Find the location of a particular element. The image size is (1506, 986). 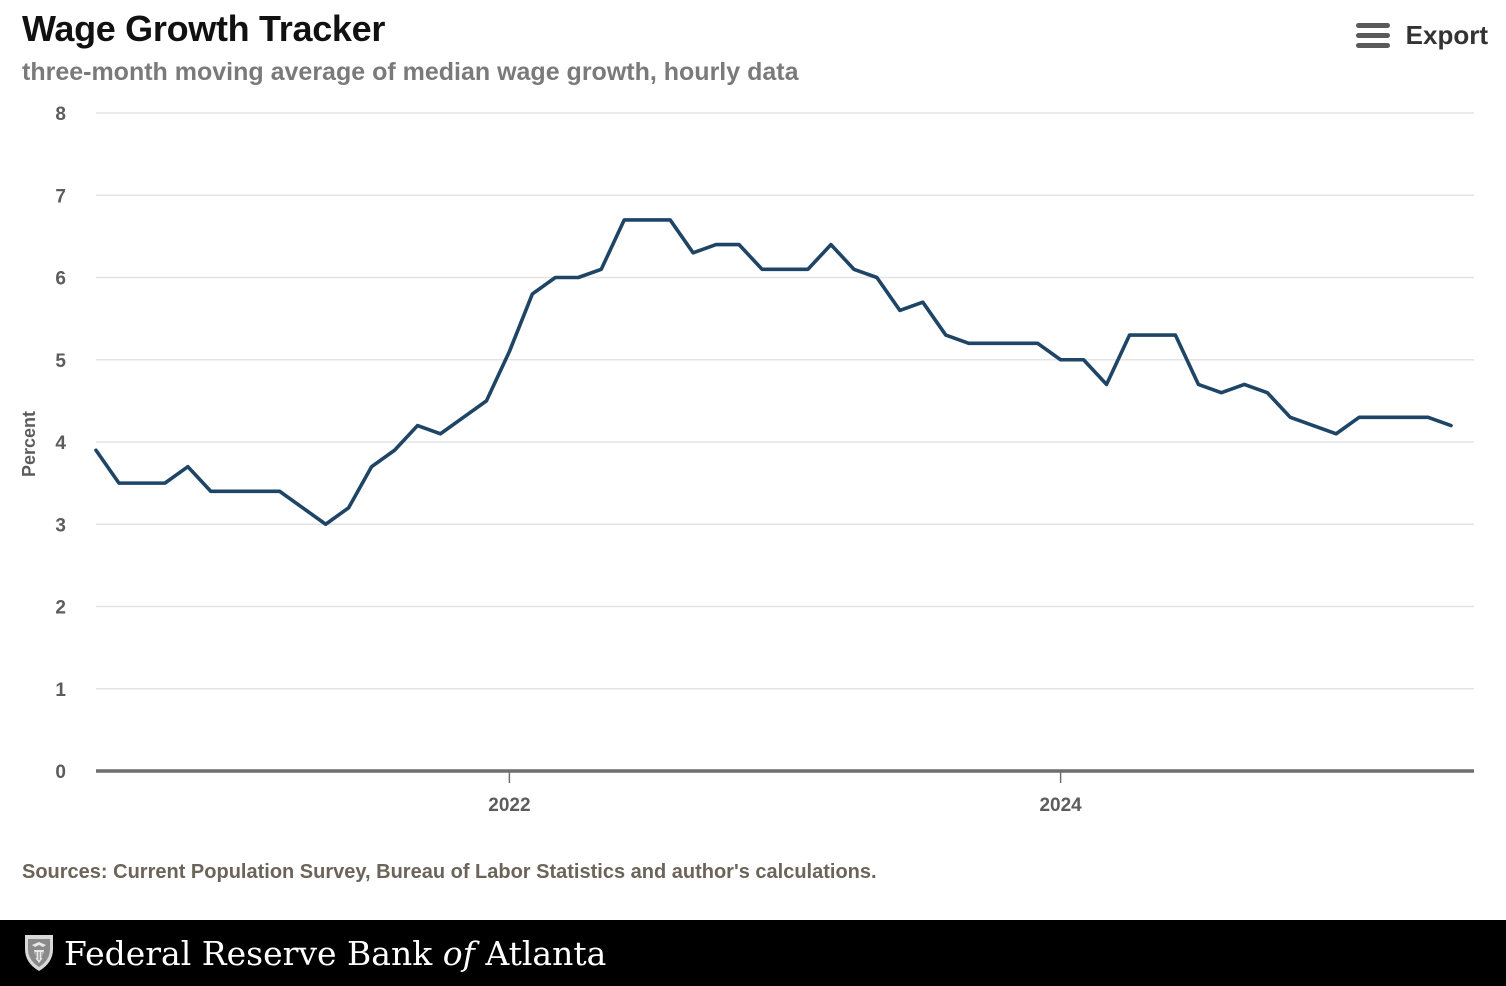

y-tick-label: 6 is located at coordinates (60, 279).